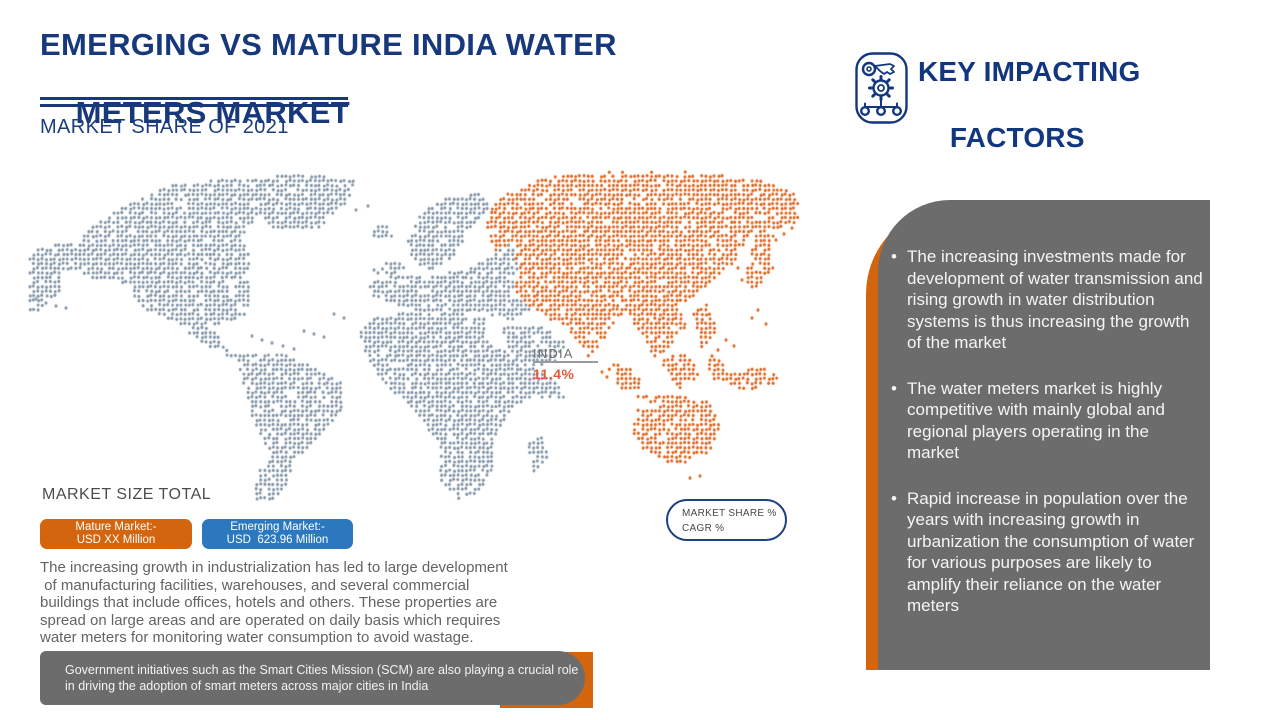 This screenshot has height=720, width=1280. I want to click on mature-market-badge: Mature Market:- USD XX Million, so click(116, 534).